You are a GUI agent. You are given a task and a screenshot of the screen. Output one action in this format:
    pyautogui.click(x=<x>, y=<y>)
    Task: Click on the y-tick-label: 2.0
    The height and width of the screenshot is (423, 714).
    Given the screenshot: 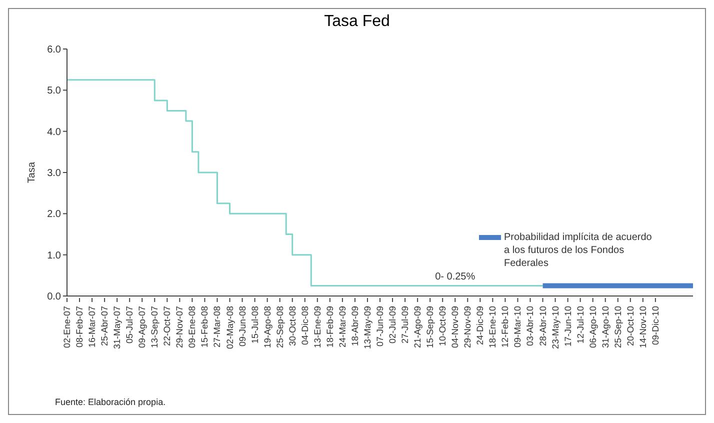 What is the action you would take?
    pyautogui.click(x=54, y=214)
    